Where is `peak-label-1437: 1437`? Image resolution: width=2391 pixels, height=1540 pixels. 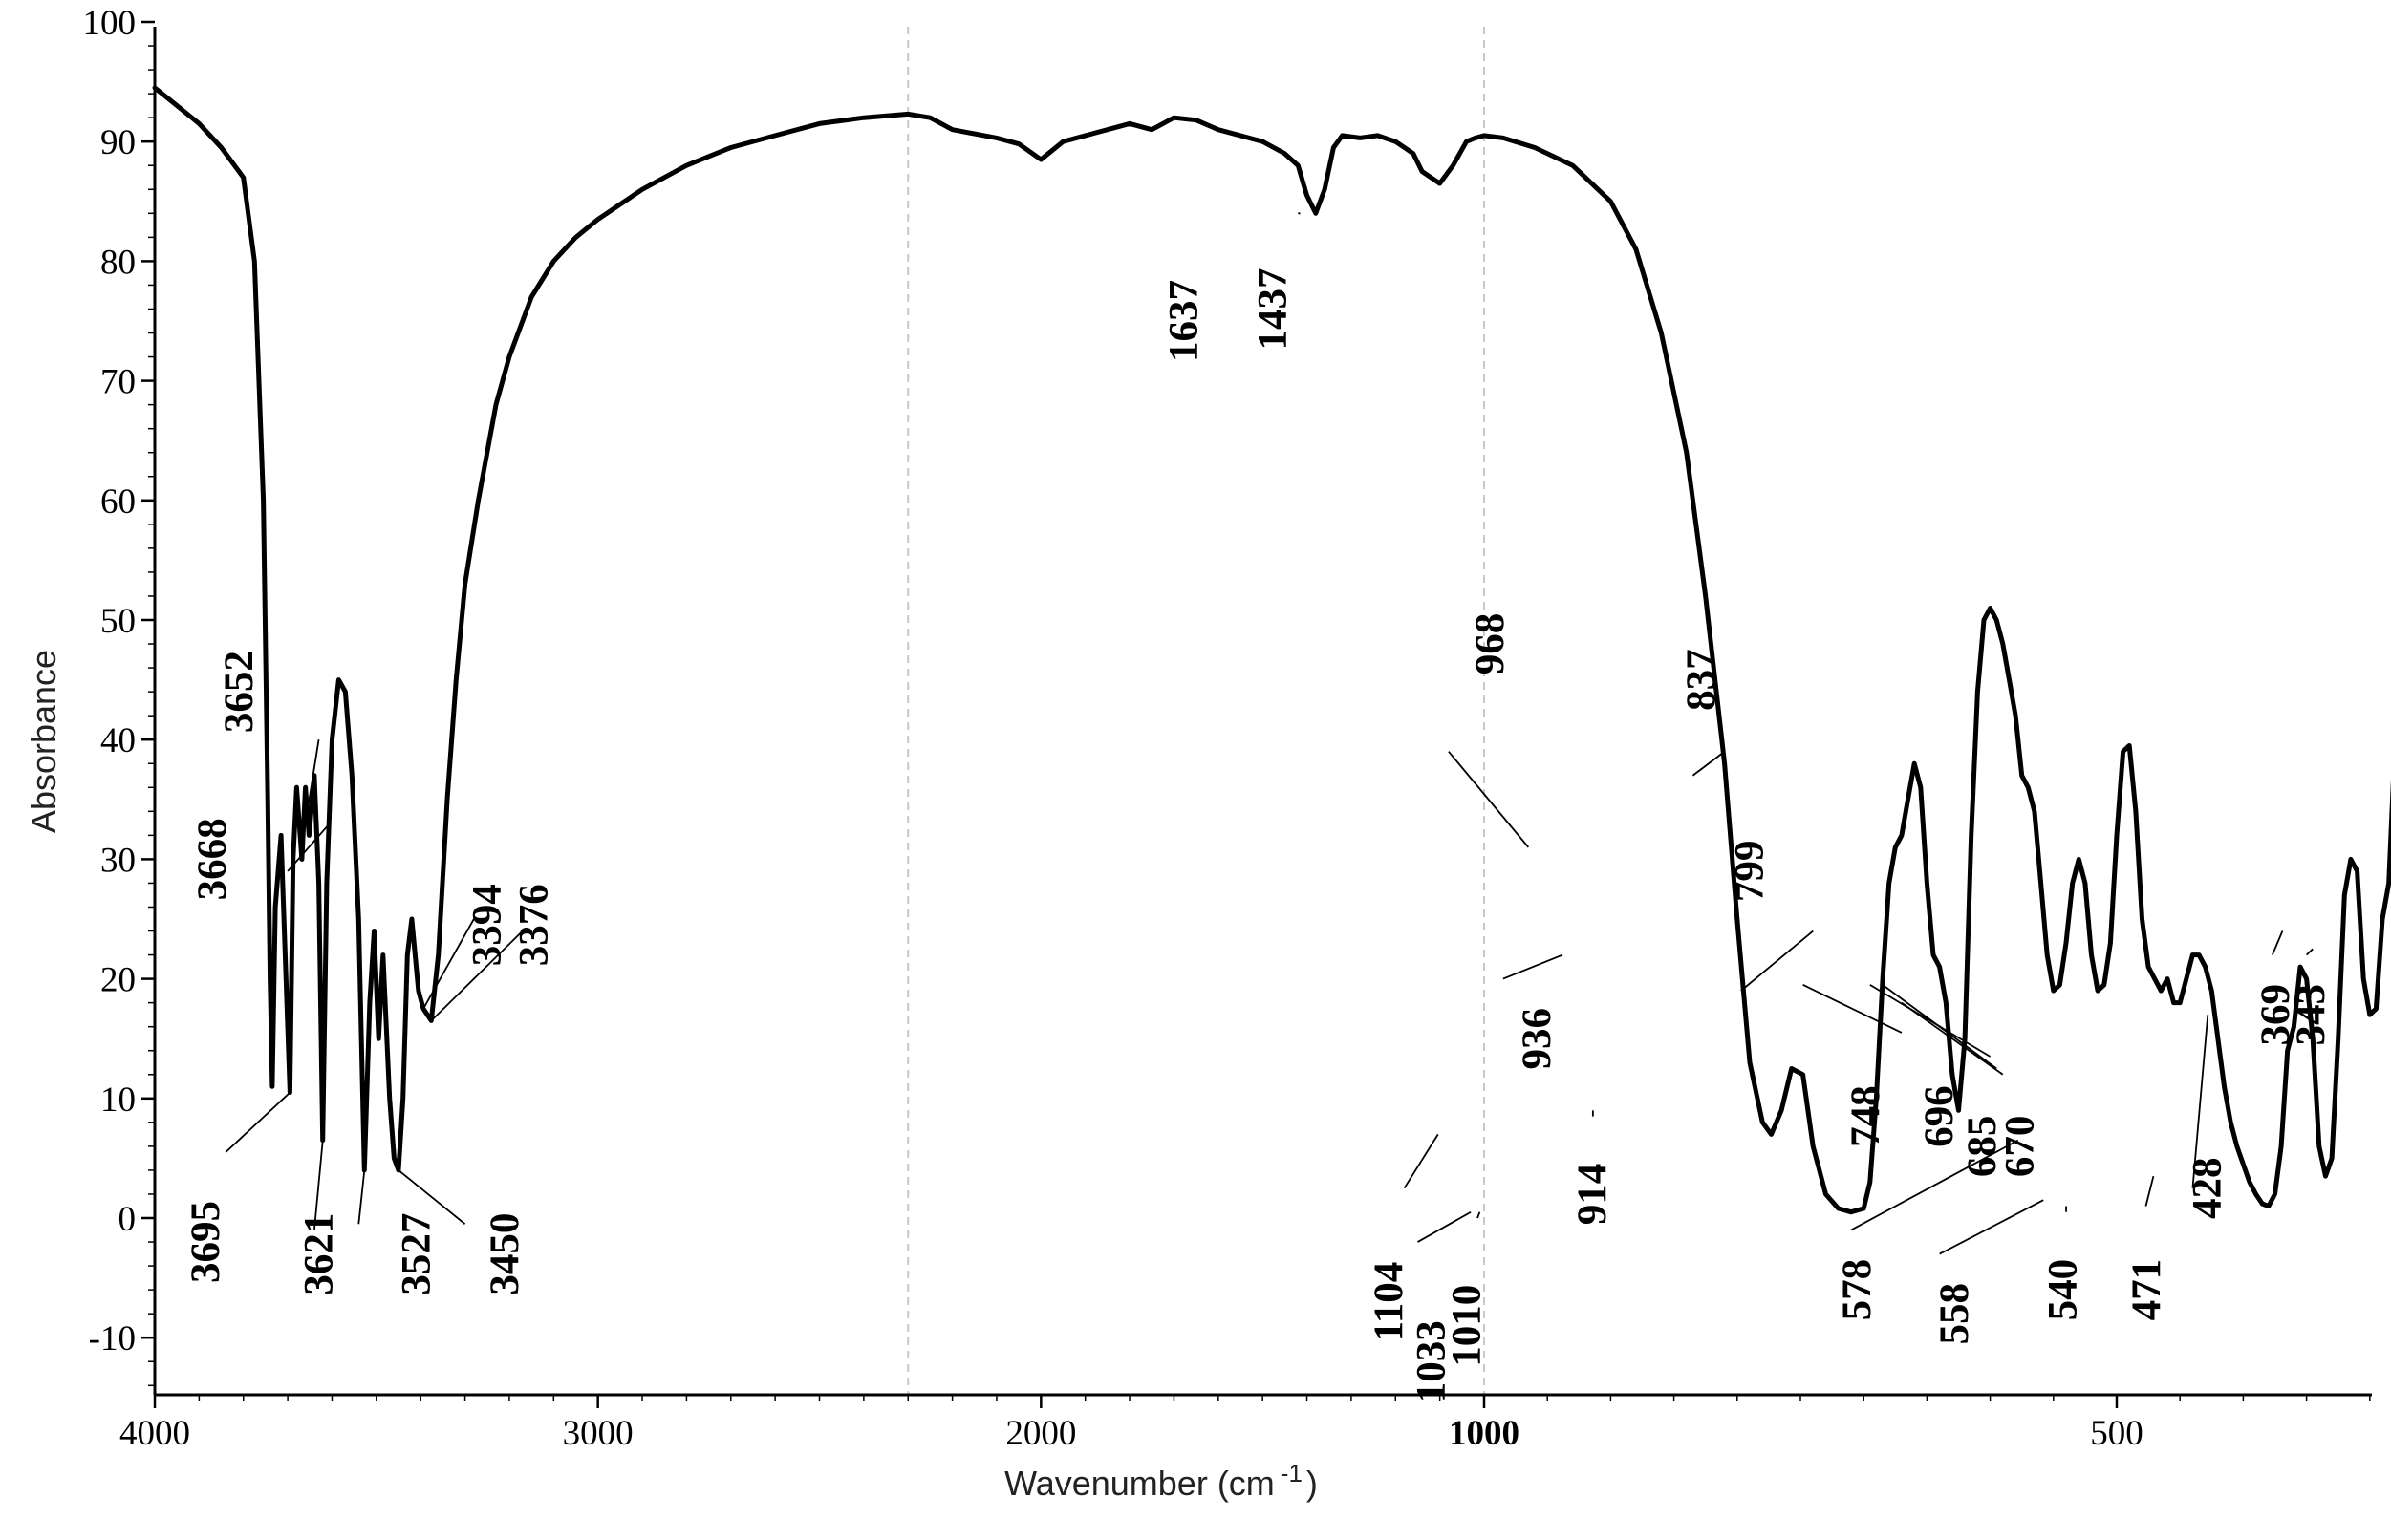 peak-label-1437: 1437 is located at coordinates (1274, 309).